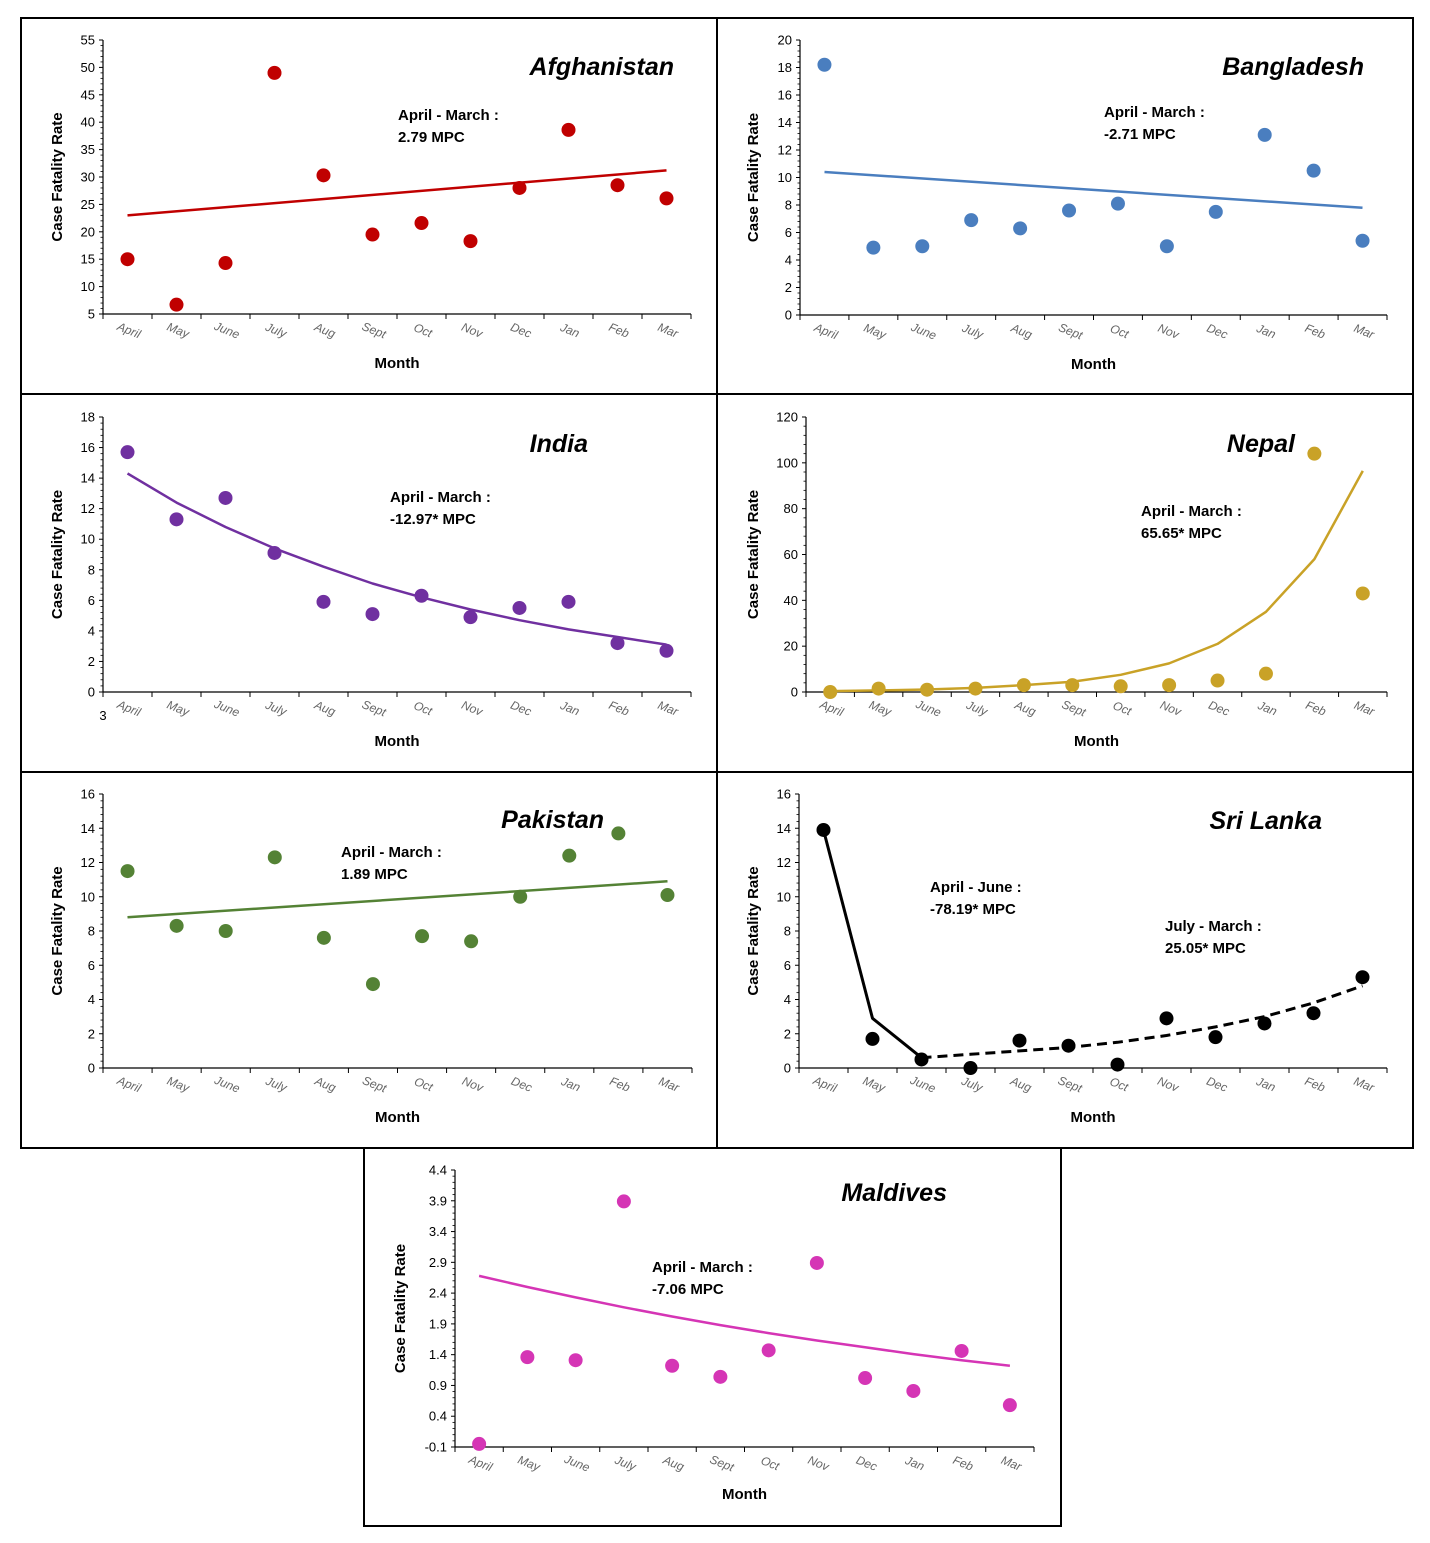  I want to click on mpc-annotation: 1.89 MPC, so click(374, 874).